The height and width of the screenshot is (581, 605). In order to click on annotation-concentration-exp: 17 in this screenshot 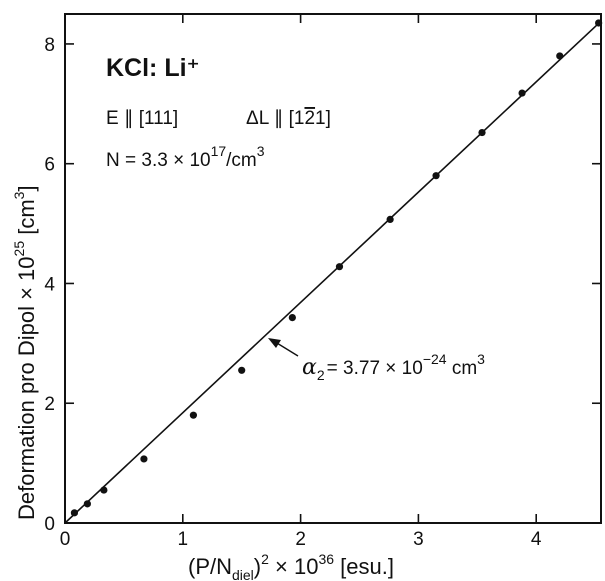, I will do `click(219, 151)`.